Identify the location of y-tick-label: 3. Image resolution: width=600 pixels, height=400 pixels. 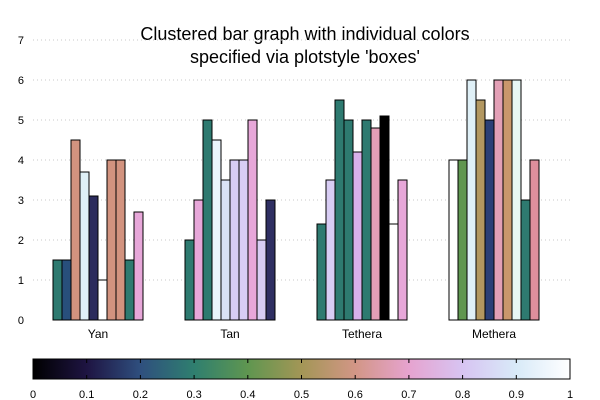
(21, 201).